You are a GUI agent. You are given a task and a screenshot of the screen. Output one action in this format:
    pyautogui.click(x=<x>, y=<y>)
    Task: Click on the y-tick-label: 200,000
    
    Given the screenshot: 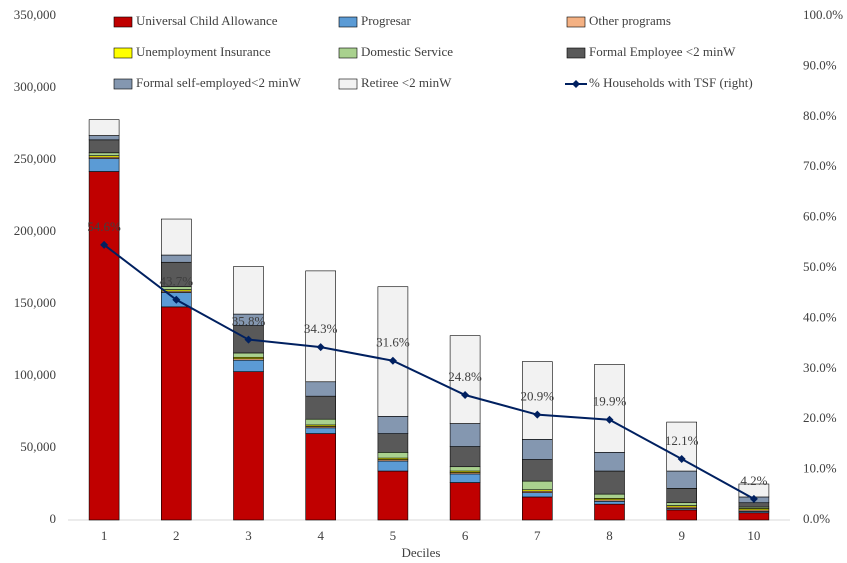 What is the action you would take?
    pyautogui.click(x=35, y=230)
    